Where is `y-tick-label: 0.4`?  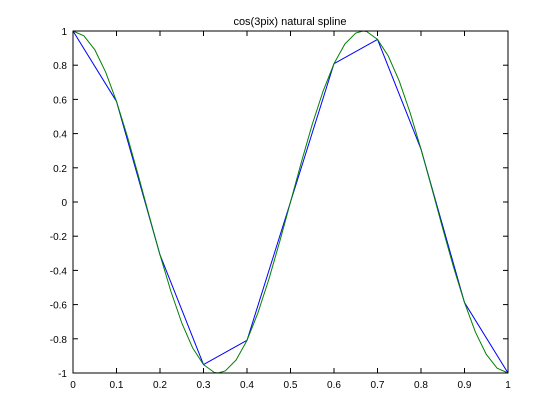 y-tick-label: 0.4 is located at coordinates (60, 135).